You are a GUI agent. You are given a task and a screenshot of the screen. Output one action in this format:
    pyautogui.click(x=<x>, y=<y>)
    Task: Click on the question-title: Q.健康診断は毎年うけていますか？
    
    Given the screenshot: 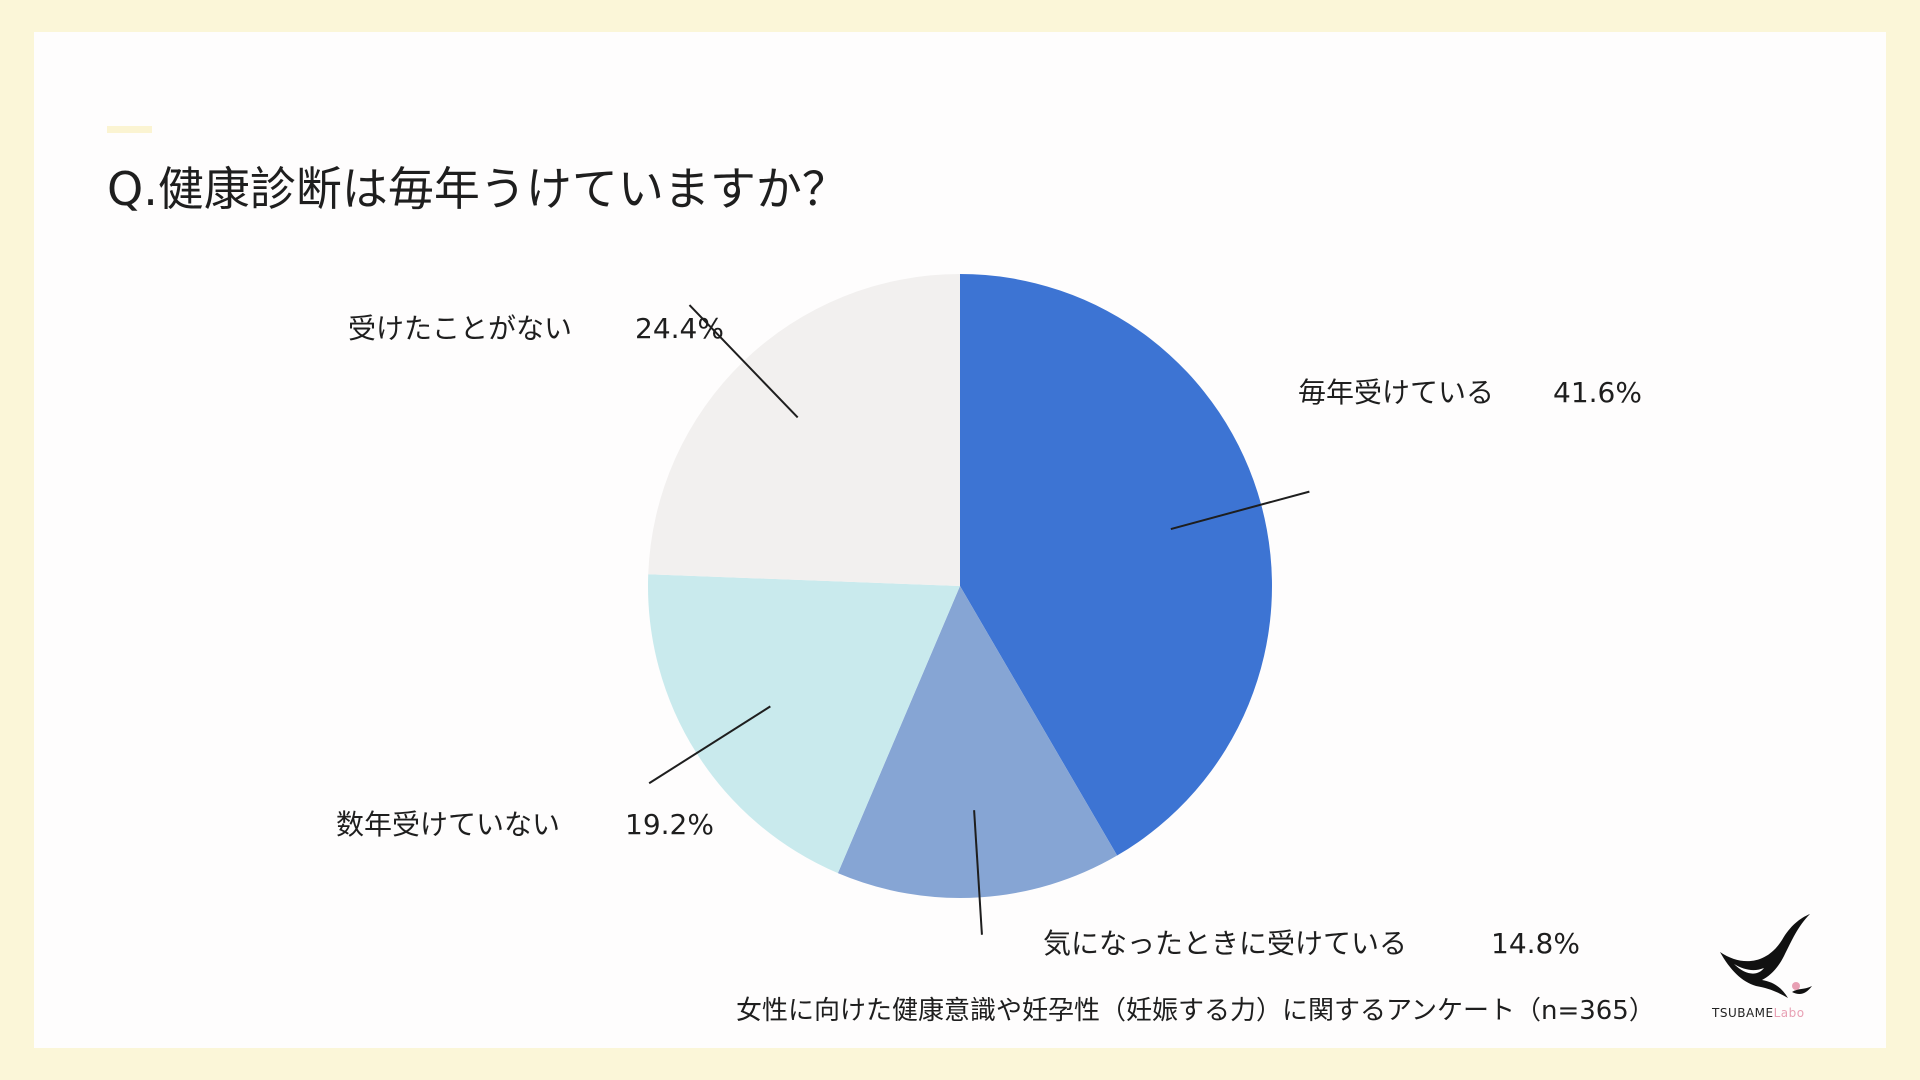 What is the action you would take?
    pyautogui.click(x=477, y=189)
    